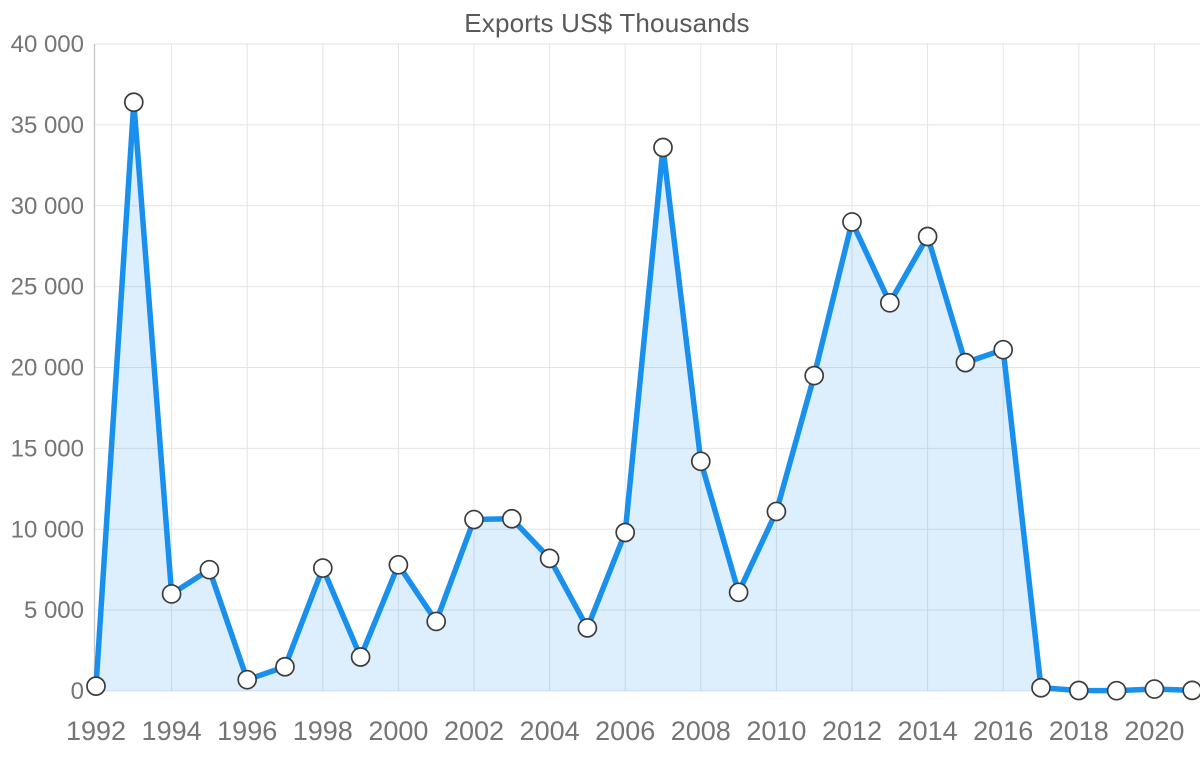 The image size is (1200, 763). I want to click on x-tick-label: 2008, so click(701, 731).